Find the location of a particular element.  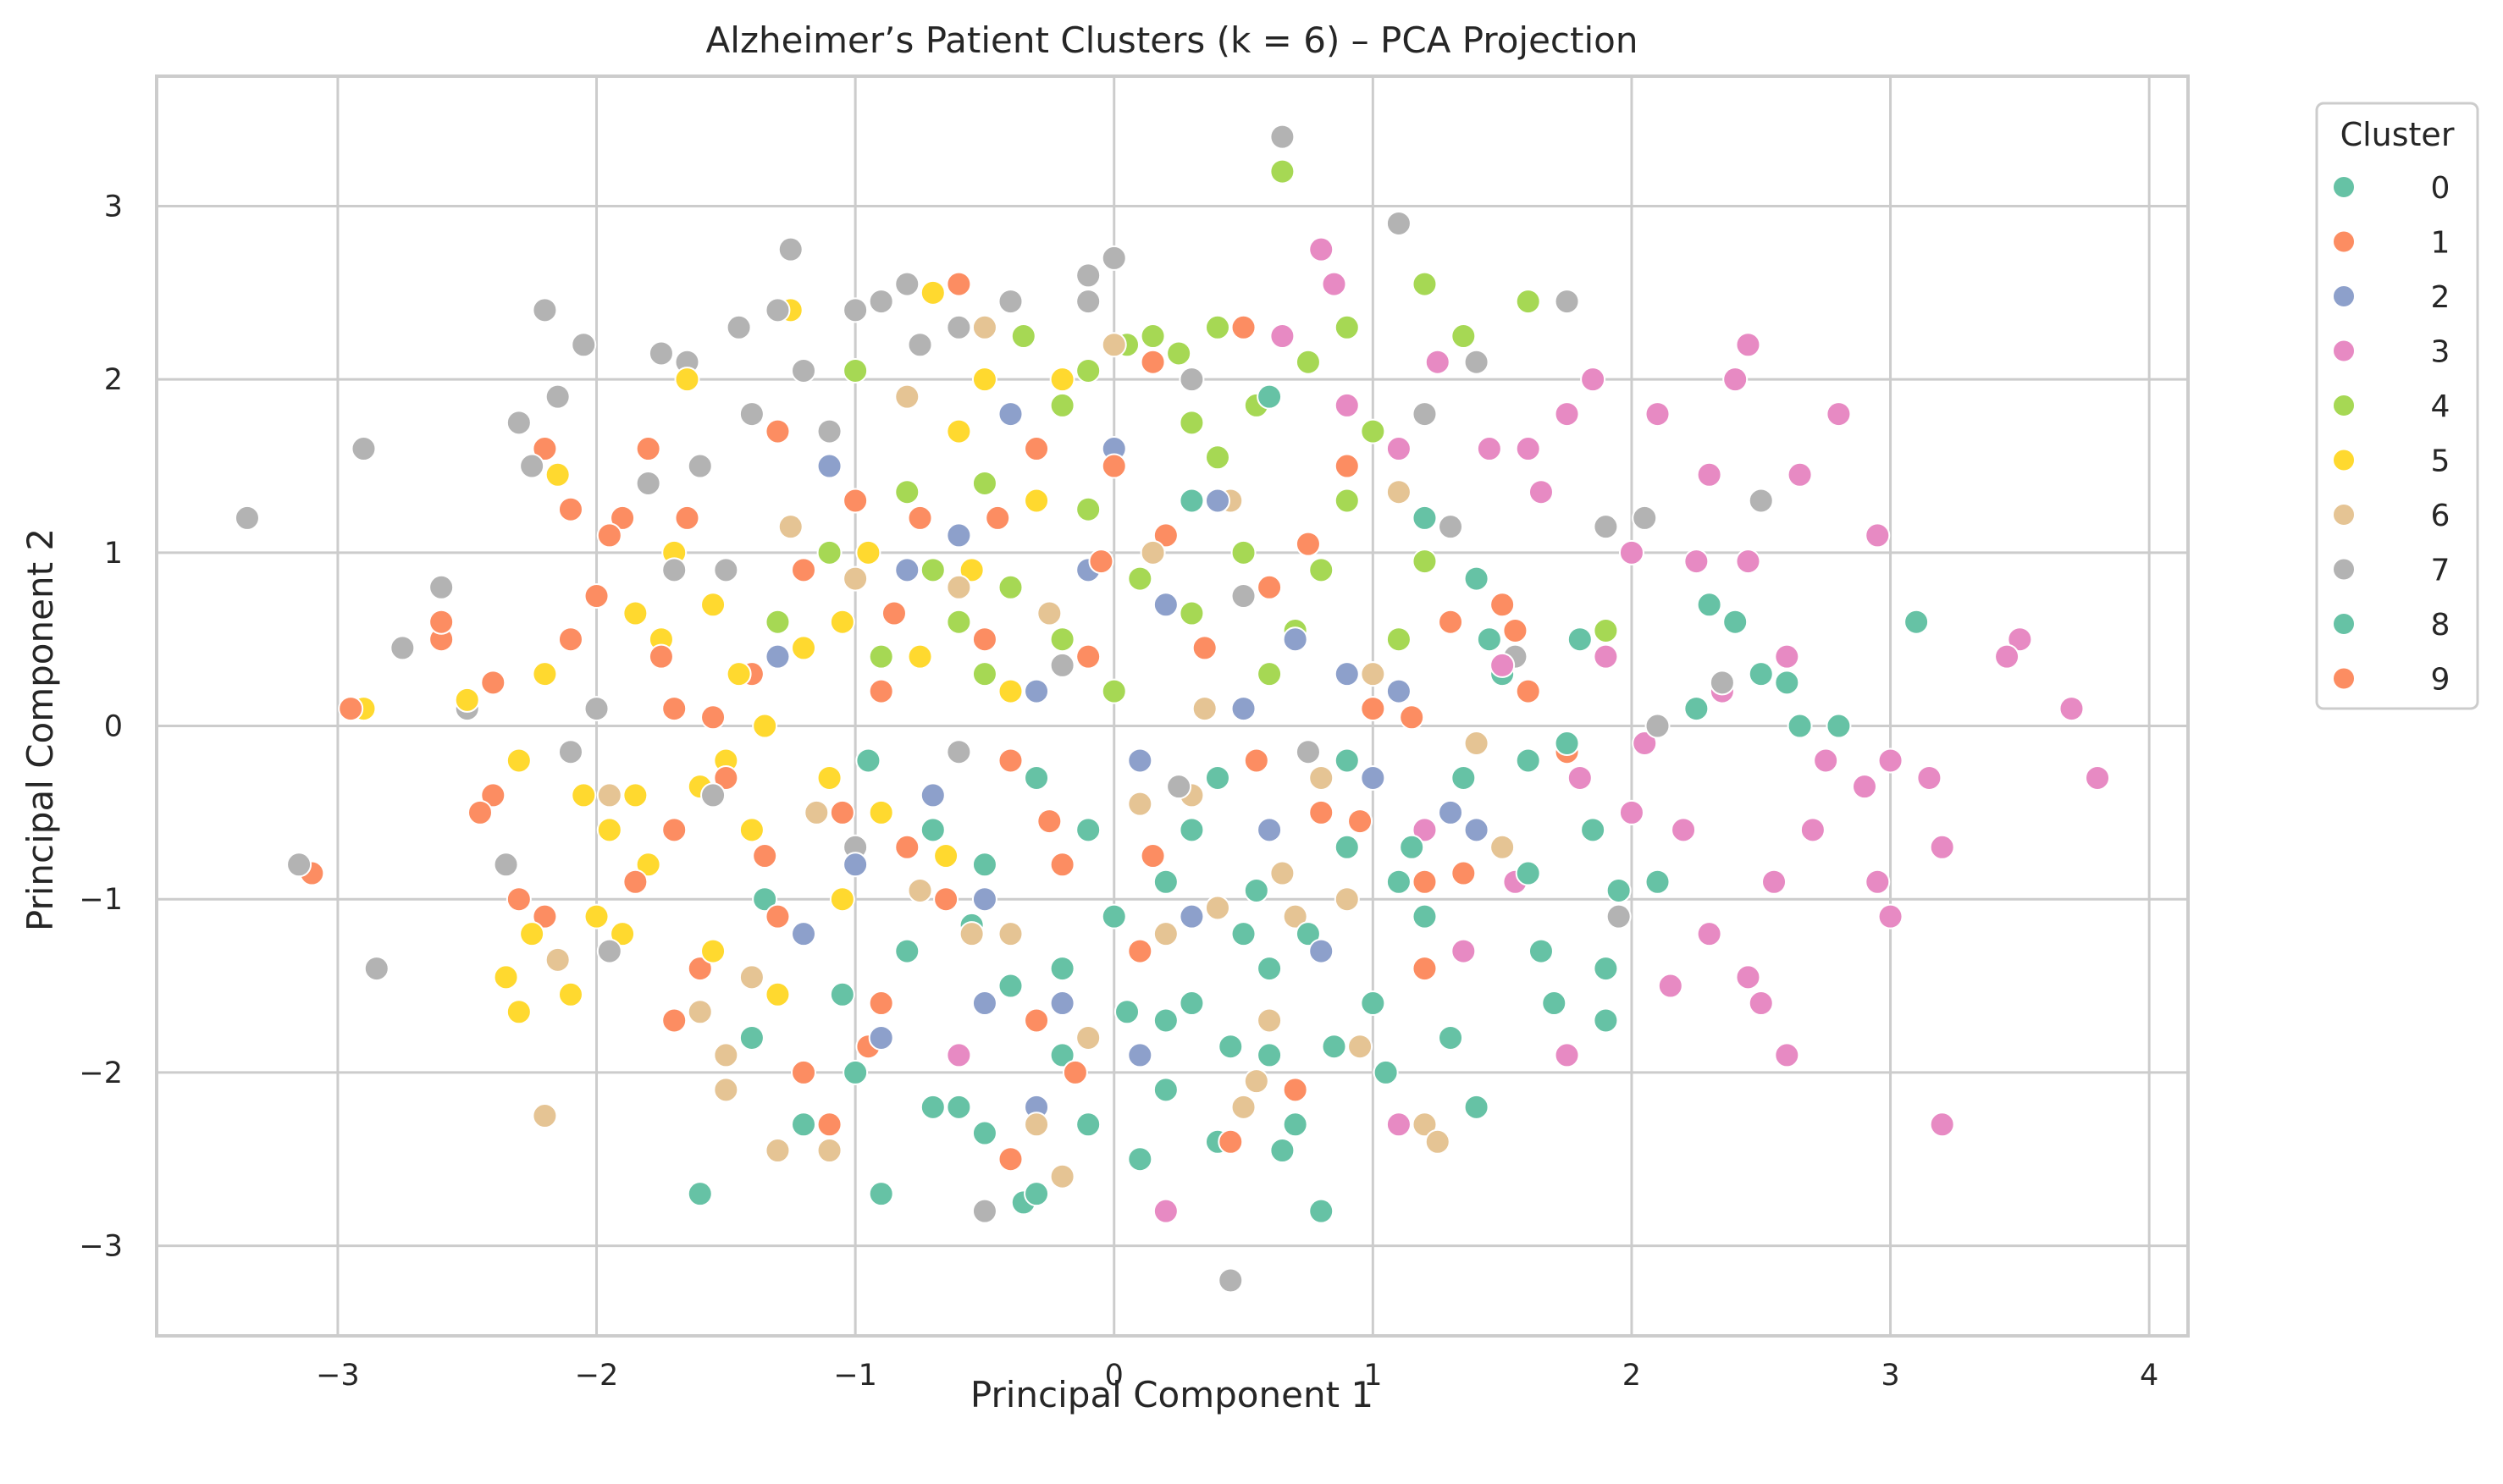

y-tick-label: −3 is located at coordinates (101, 1247).